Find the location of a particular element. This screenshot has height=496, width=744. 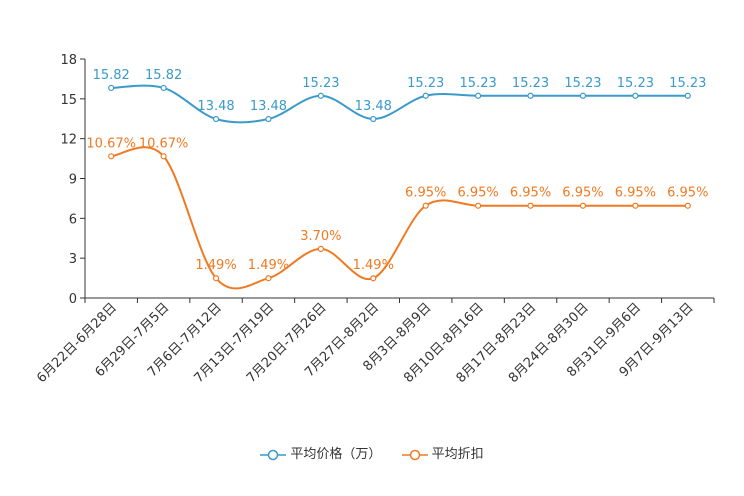

y-tick-label: 0 is located at coordinates (73, 299).